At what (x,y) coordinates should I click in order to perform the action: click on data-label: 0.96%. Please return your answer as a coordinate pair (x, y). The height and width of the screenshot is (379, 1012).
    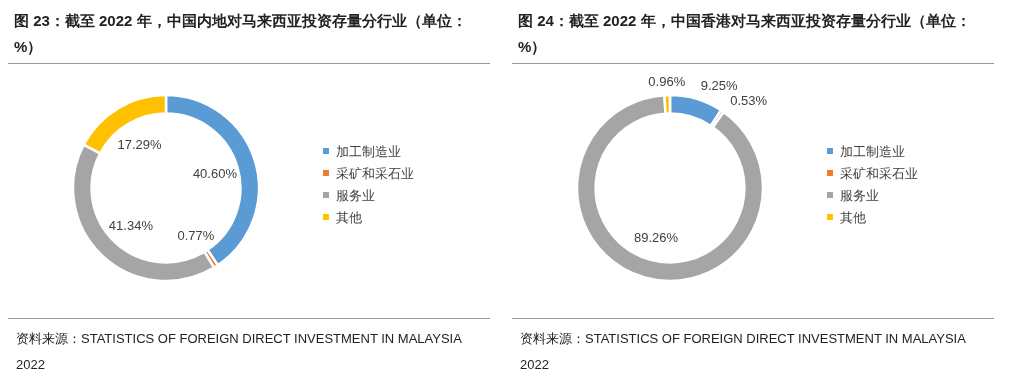
    Looking at the image, I should click on (667, 82).